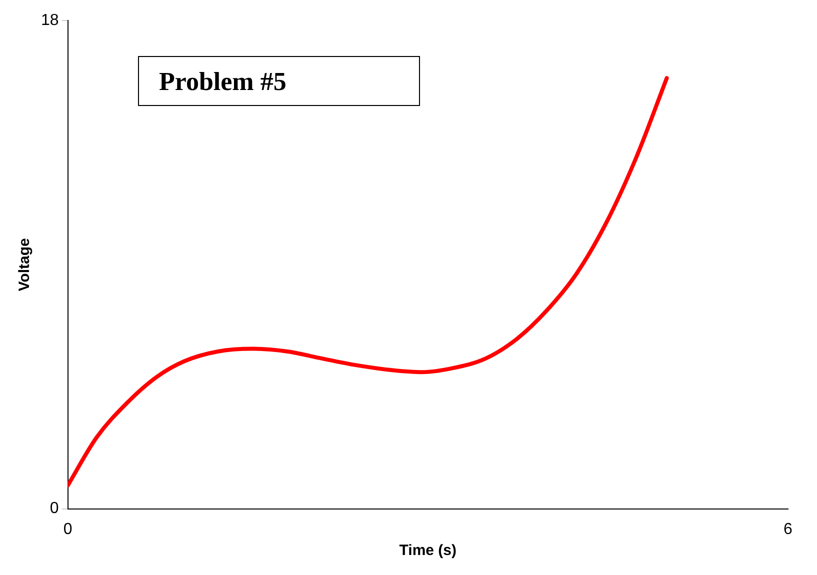  What do you see at coordinates (222, 81) in the screenshot?
I see `annotation: Problem #5` at bounding box center [222, 81].